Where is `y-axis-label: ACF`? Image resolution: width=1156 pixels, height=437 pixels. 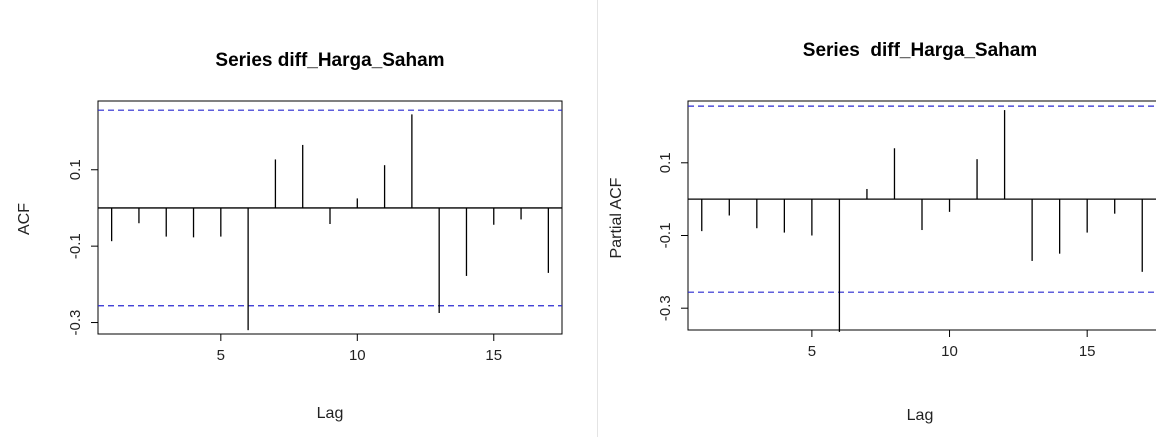 y-axis-label: ACF is located at coordinates (24, 219).